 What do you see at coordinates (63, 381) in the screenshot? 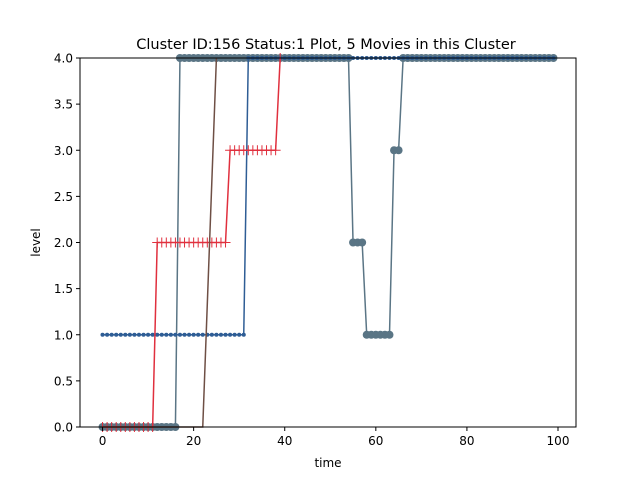
I see `y-tick-label: 0.5` at bounding box center [63, 381].